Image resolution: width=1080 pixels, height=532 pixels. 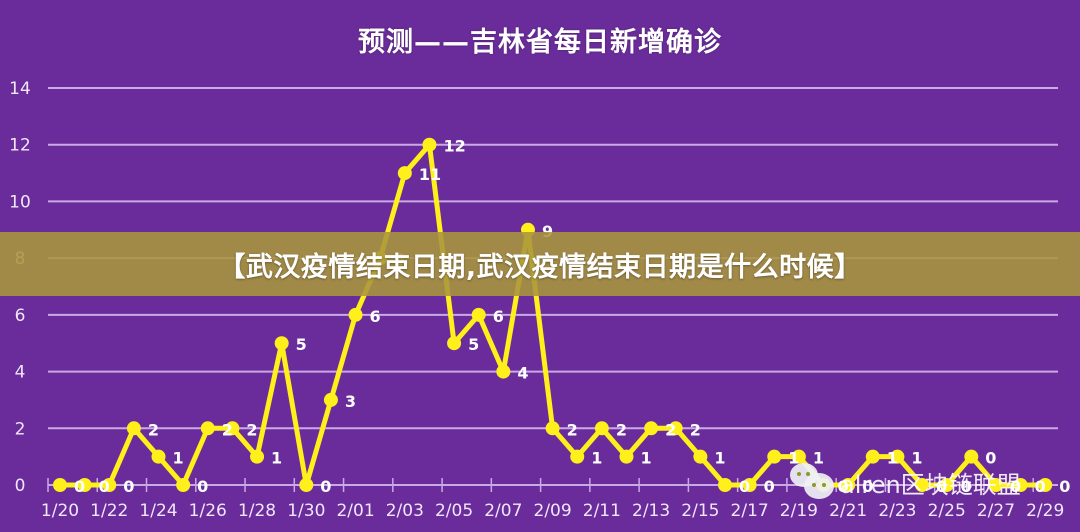 What do you see at coordinates (355, 511) in the screenshot?
I see `x-tick-label: 2/01` at bounding box center [355, 511].